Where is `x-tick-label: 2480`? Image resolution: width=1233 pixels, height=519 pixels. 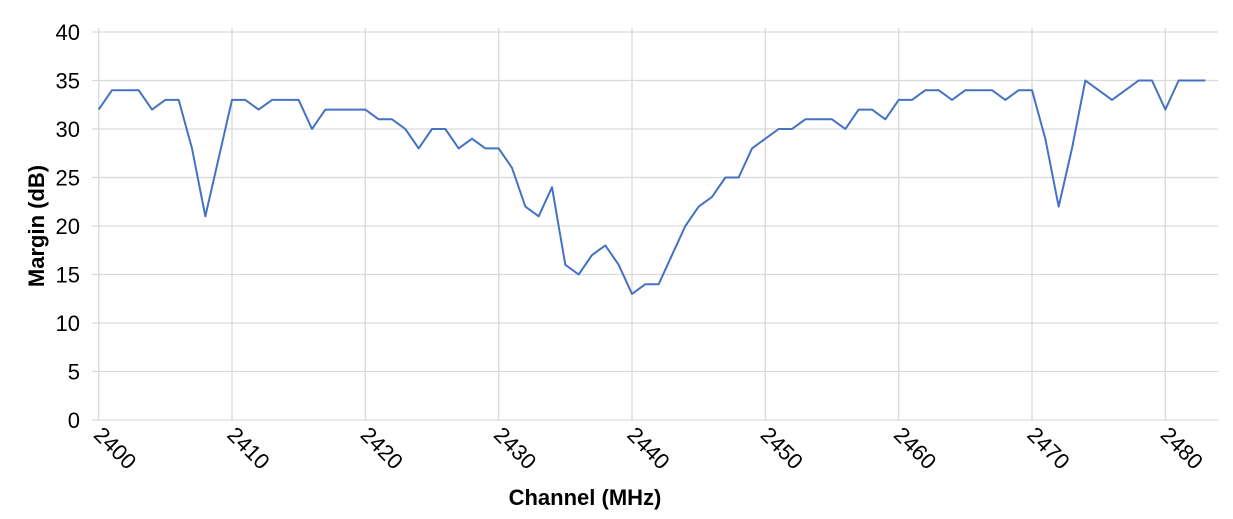 x-tick-label: 2480 is located at coordinates (1182, 448).